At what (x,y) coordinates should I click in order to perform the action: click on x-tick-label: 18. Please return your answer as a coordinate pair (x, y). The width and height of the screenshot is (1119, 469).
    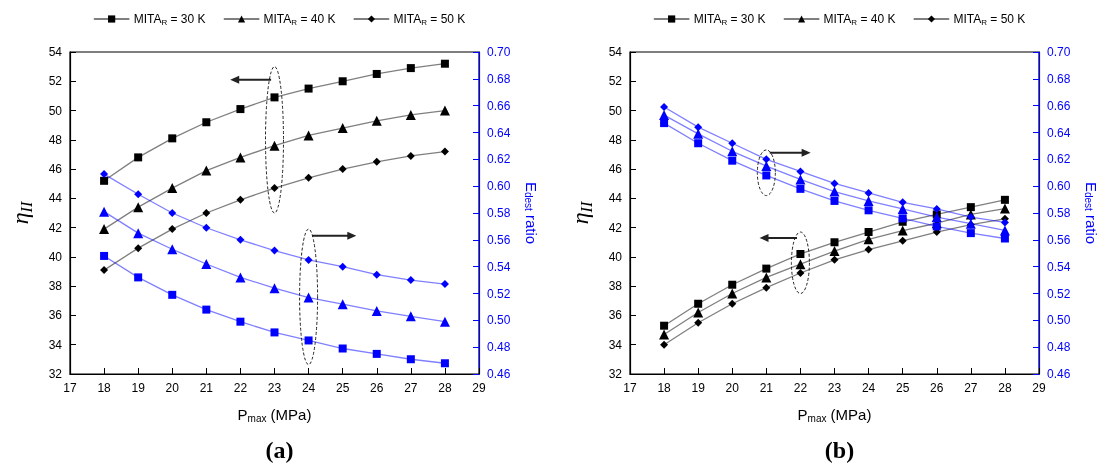
    Looking at the image, I should click on (104, 388).